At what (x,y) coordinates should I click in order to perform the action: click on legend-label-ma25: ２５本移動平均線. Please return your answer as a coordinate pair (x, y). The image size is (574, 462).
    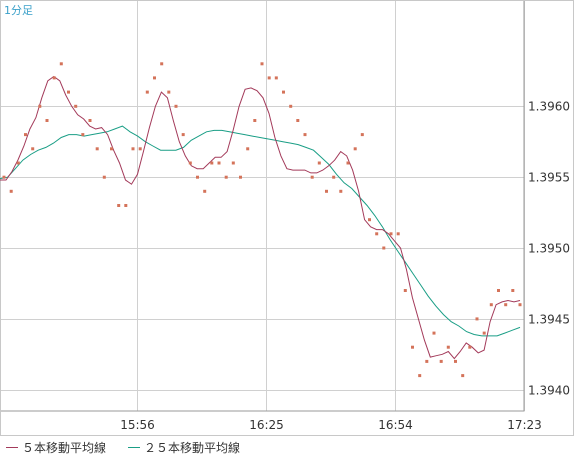
    Looking at the image, I should click on (192, 447).